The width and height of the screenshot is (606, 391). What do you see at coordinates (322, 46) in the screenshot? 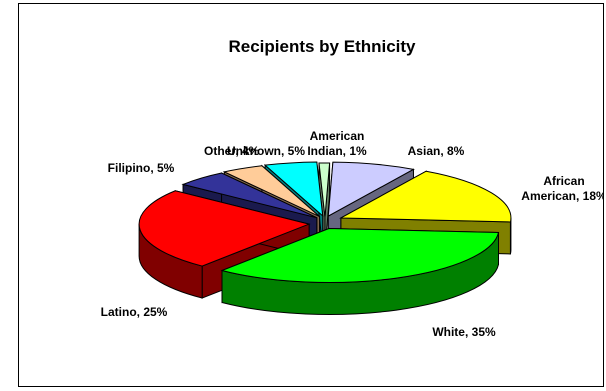
I see `chart-title: Recipients by Ethnicity` at bounding box center [322, 46].